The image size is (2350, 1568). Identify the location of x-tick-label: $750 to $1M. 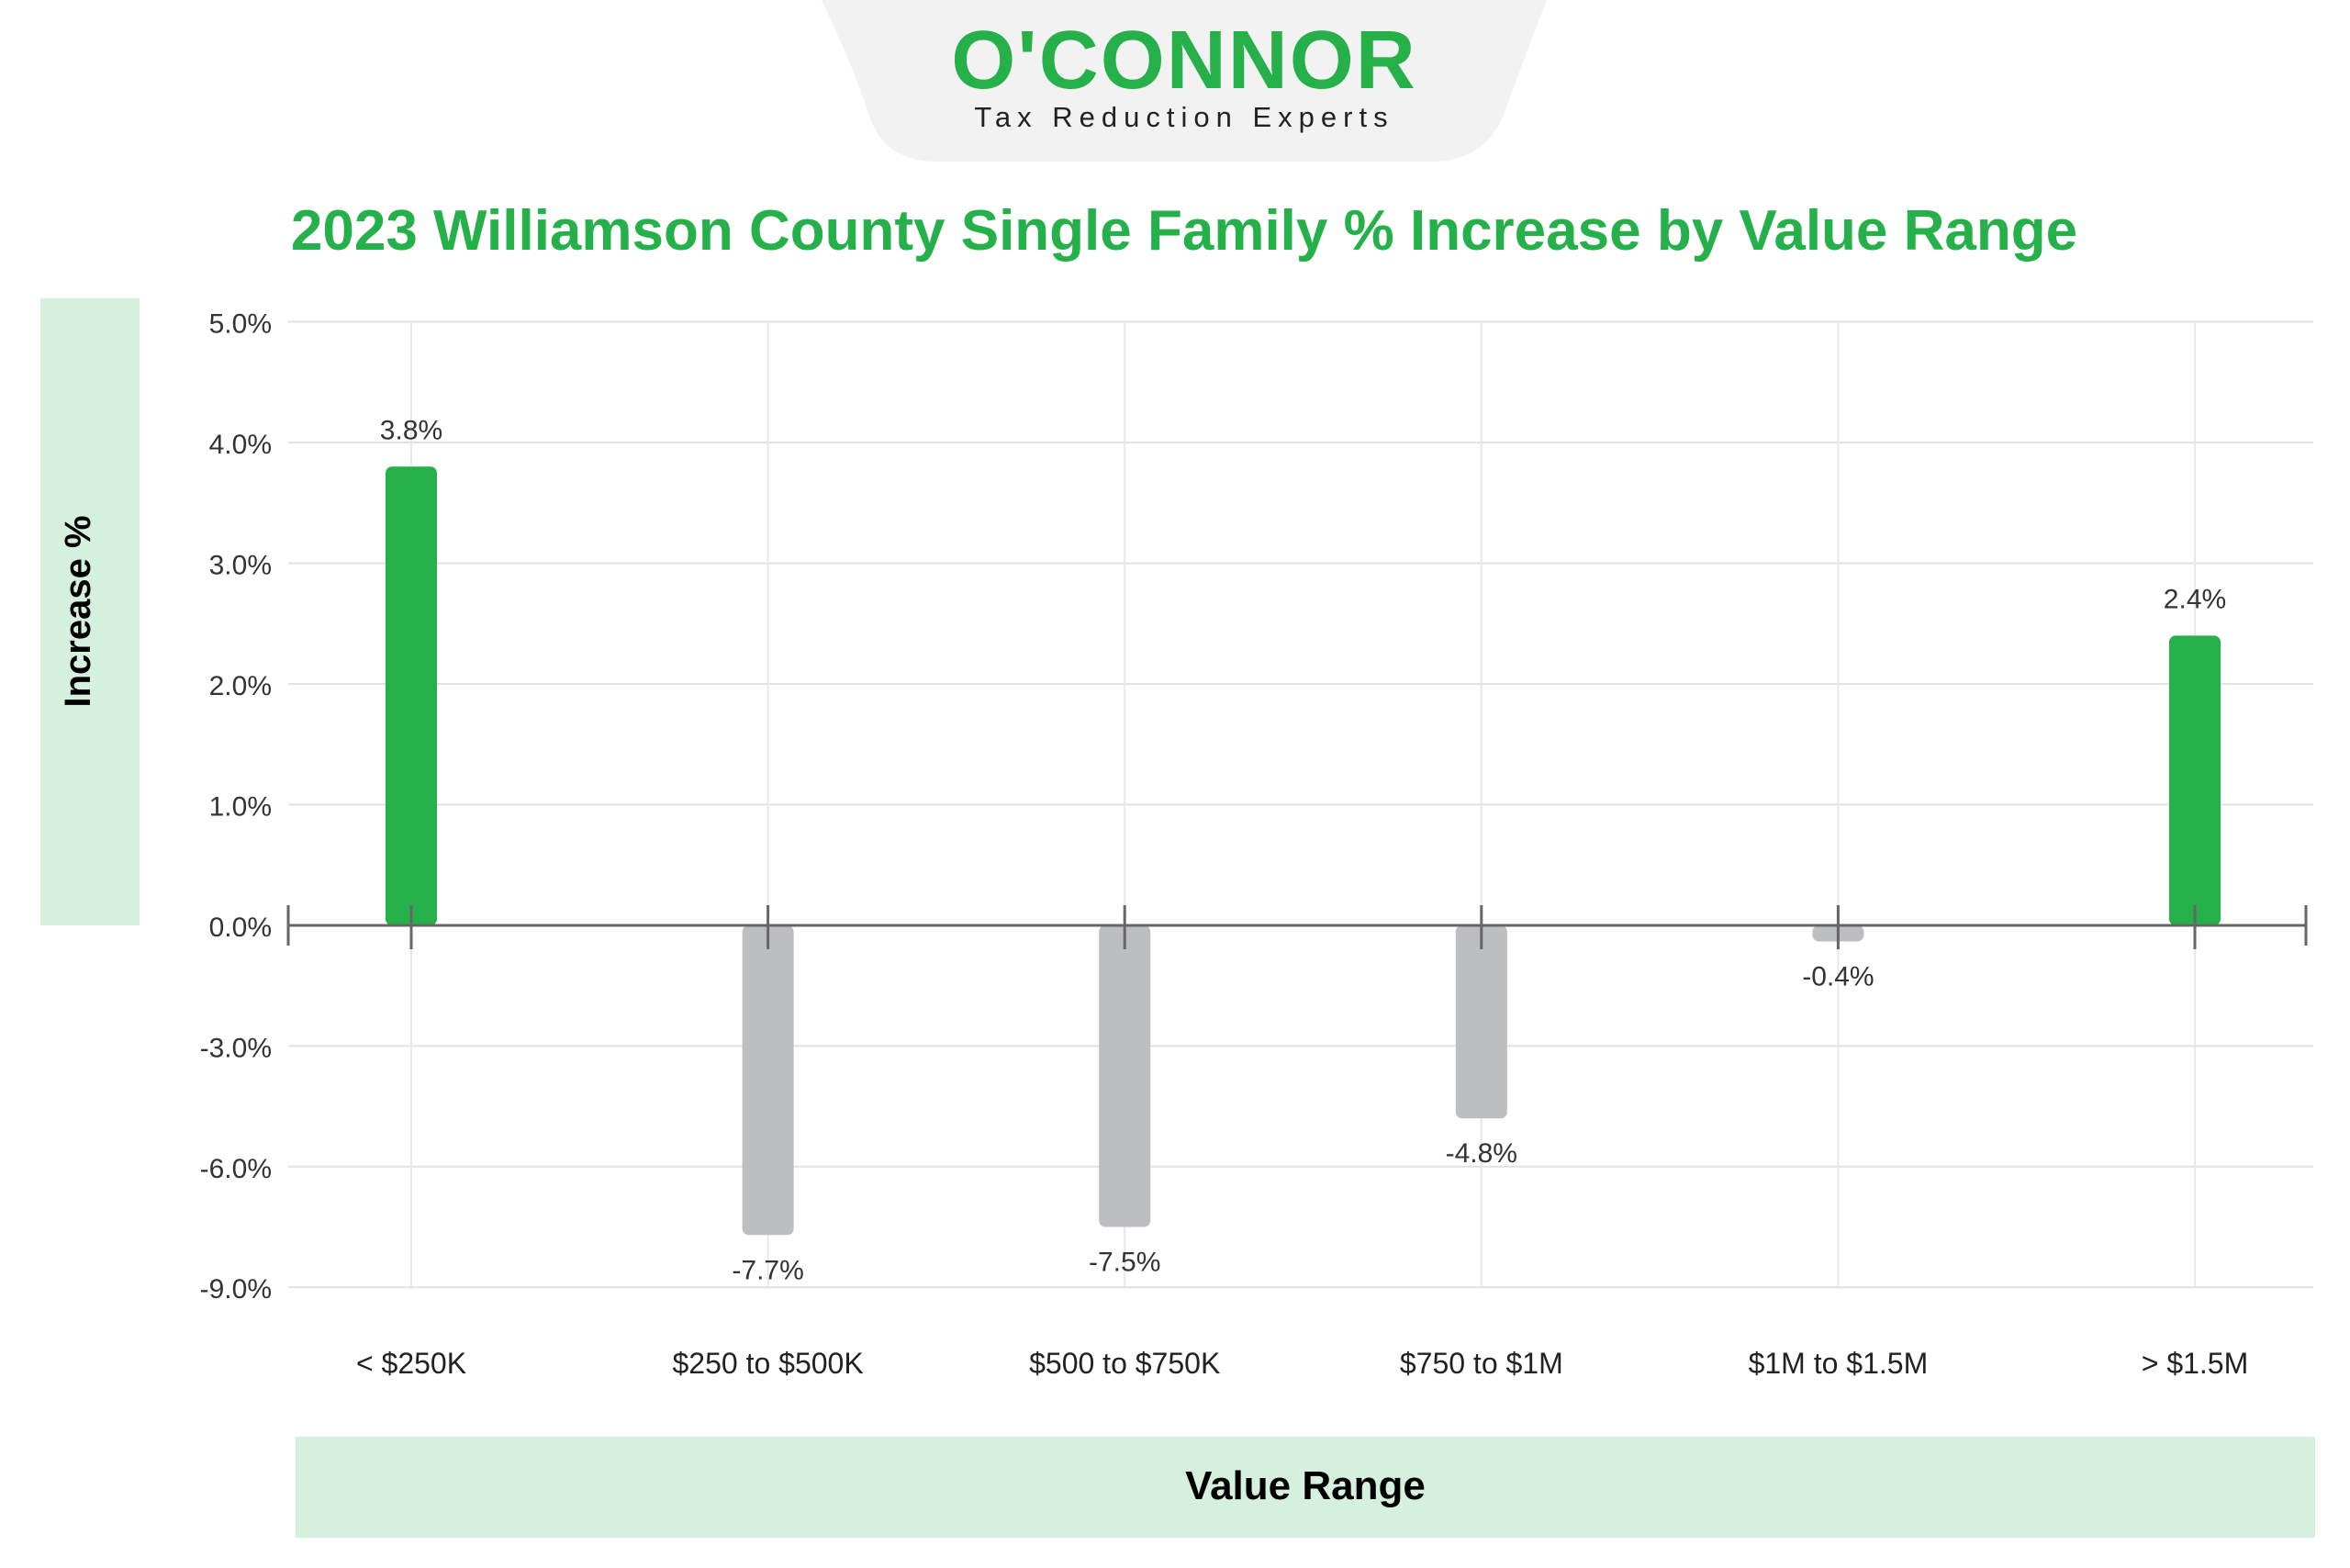
(1481, 1363).